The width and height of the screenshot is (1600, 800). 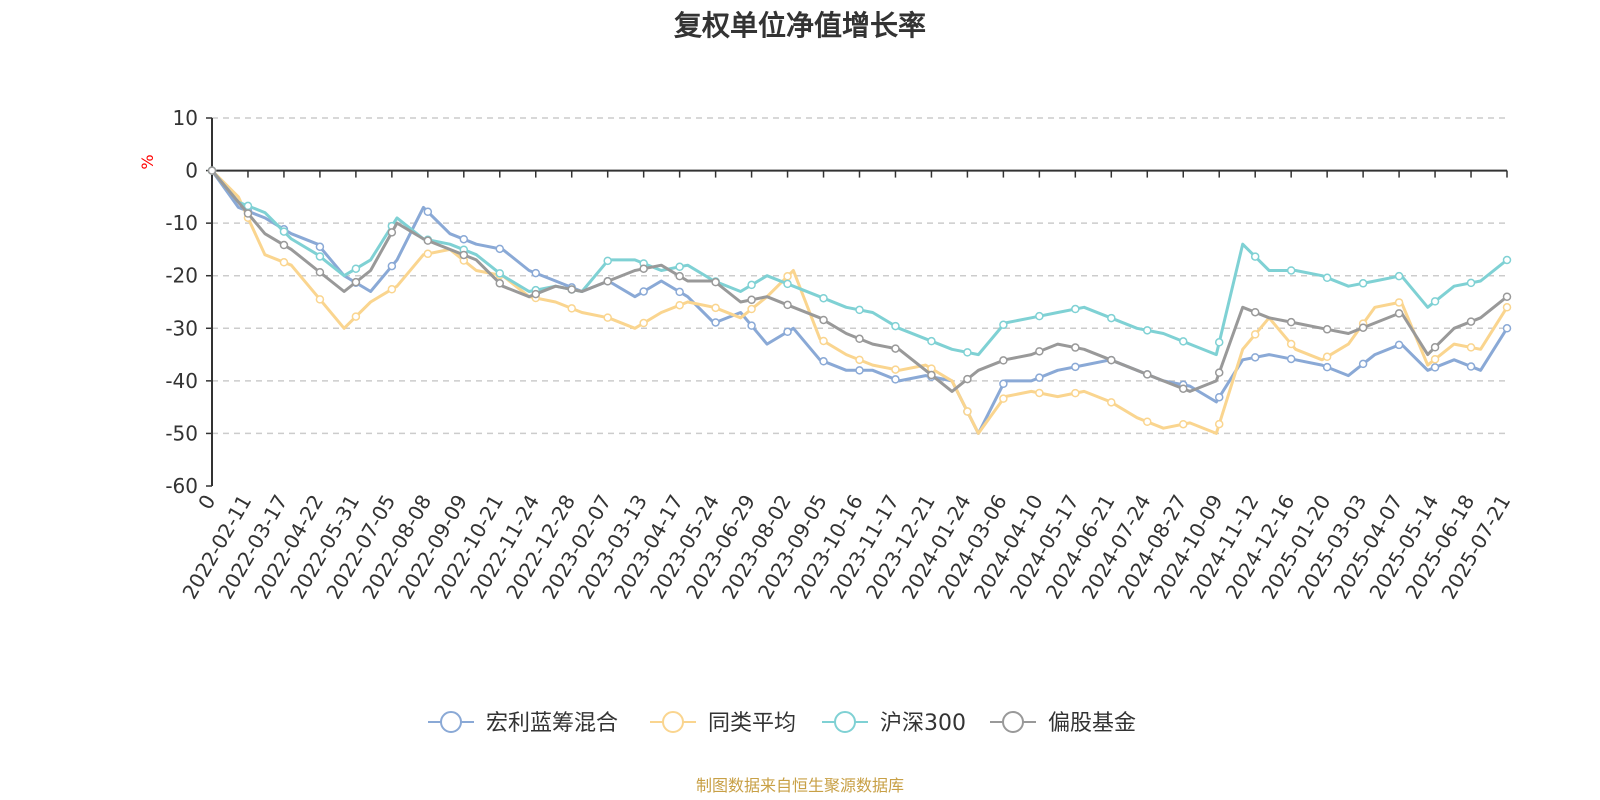 I want to click on legend-label: 宏利蓝筹混合, so click(x=552, y=723).